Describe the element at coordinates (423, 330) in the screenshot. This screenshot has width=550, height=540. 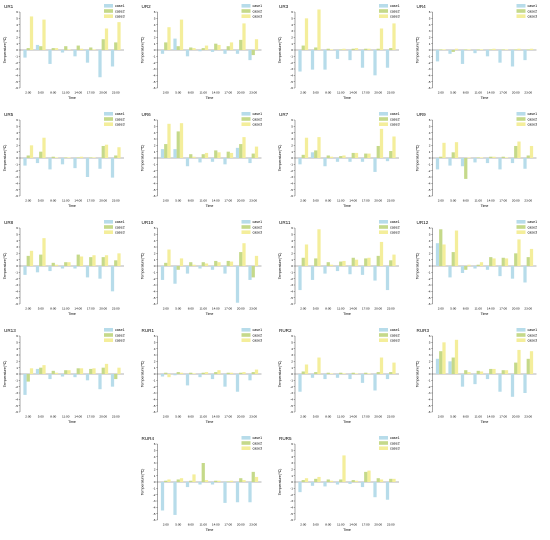
I see `chart-title: RUR3` at that location.